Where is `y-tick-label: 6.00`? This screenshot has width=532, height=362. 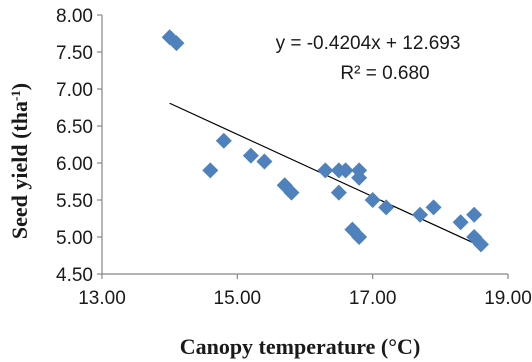 y-tick-label: 6.00 is located at coordinates (74, 164).